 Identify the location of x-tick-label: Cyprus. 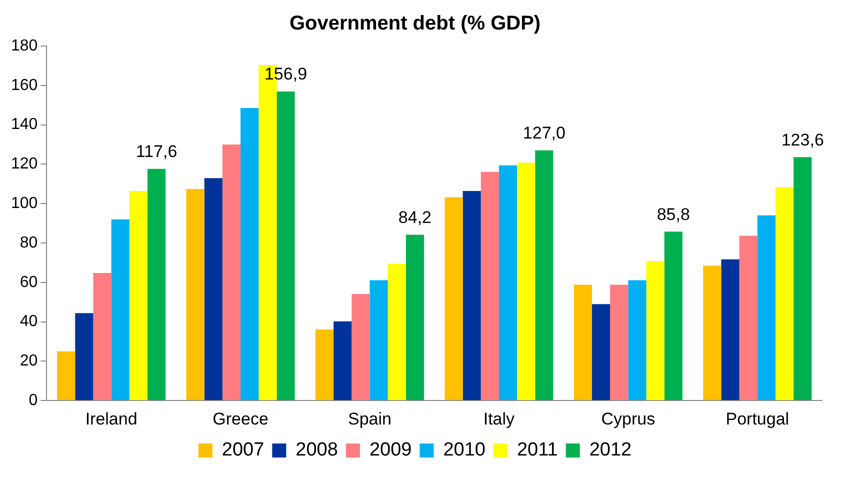
(628, 418).